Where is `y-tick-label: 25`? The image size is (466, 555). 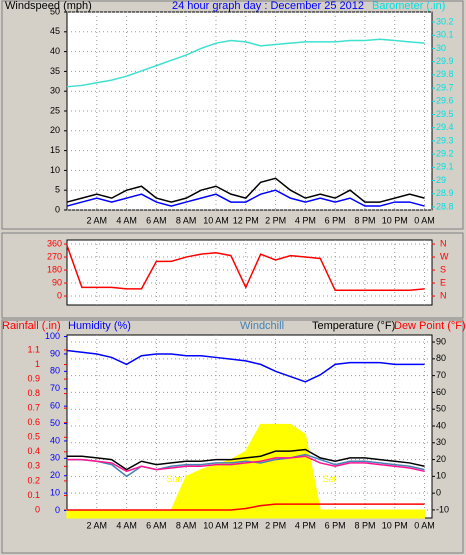 y-tick-label: 25 is located at coordinates (55, 110).